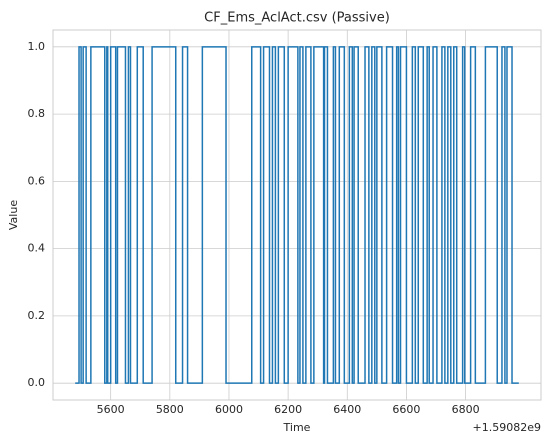  Describe the element at coordinates (111, 409) in the screenshot. I see `x-tick-label: 5600` at that location.